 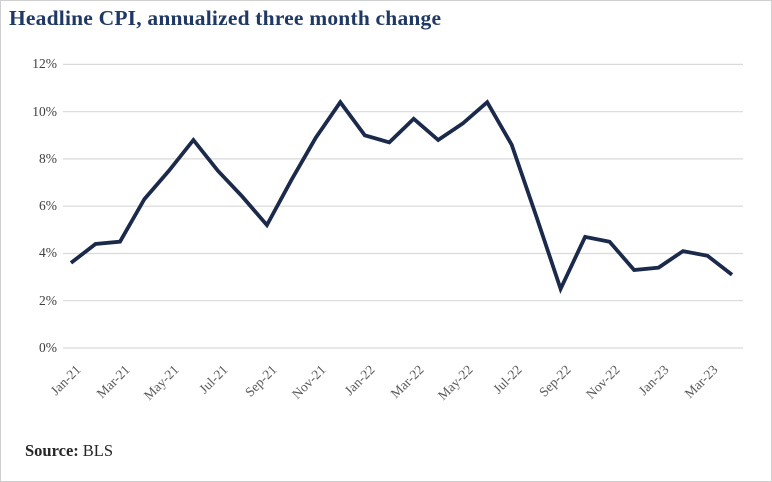 I want to click on y-axis-tick-label: 10%, so click(x=44, y=111).